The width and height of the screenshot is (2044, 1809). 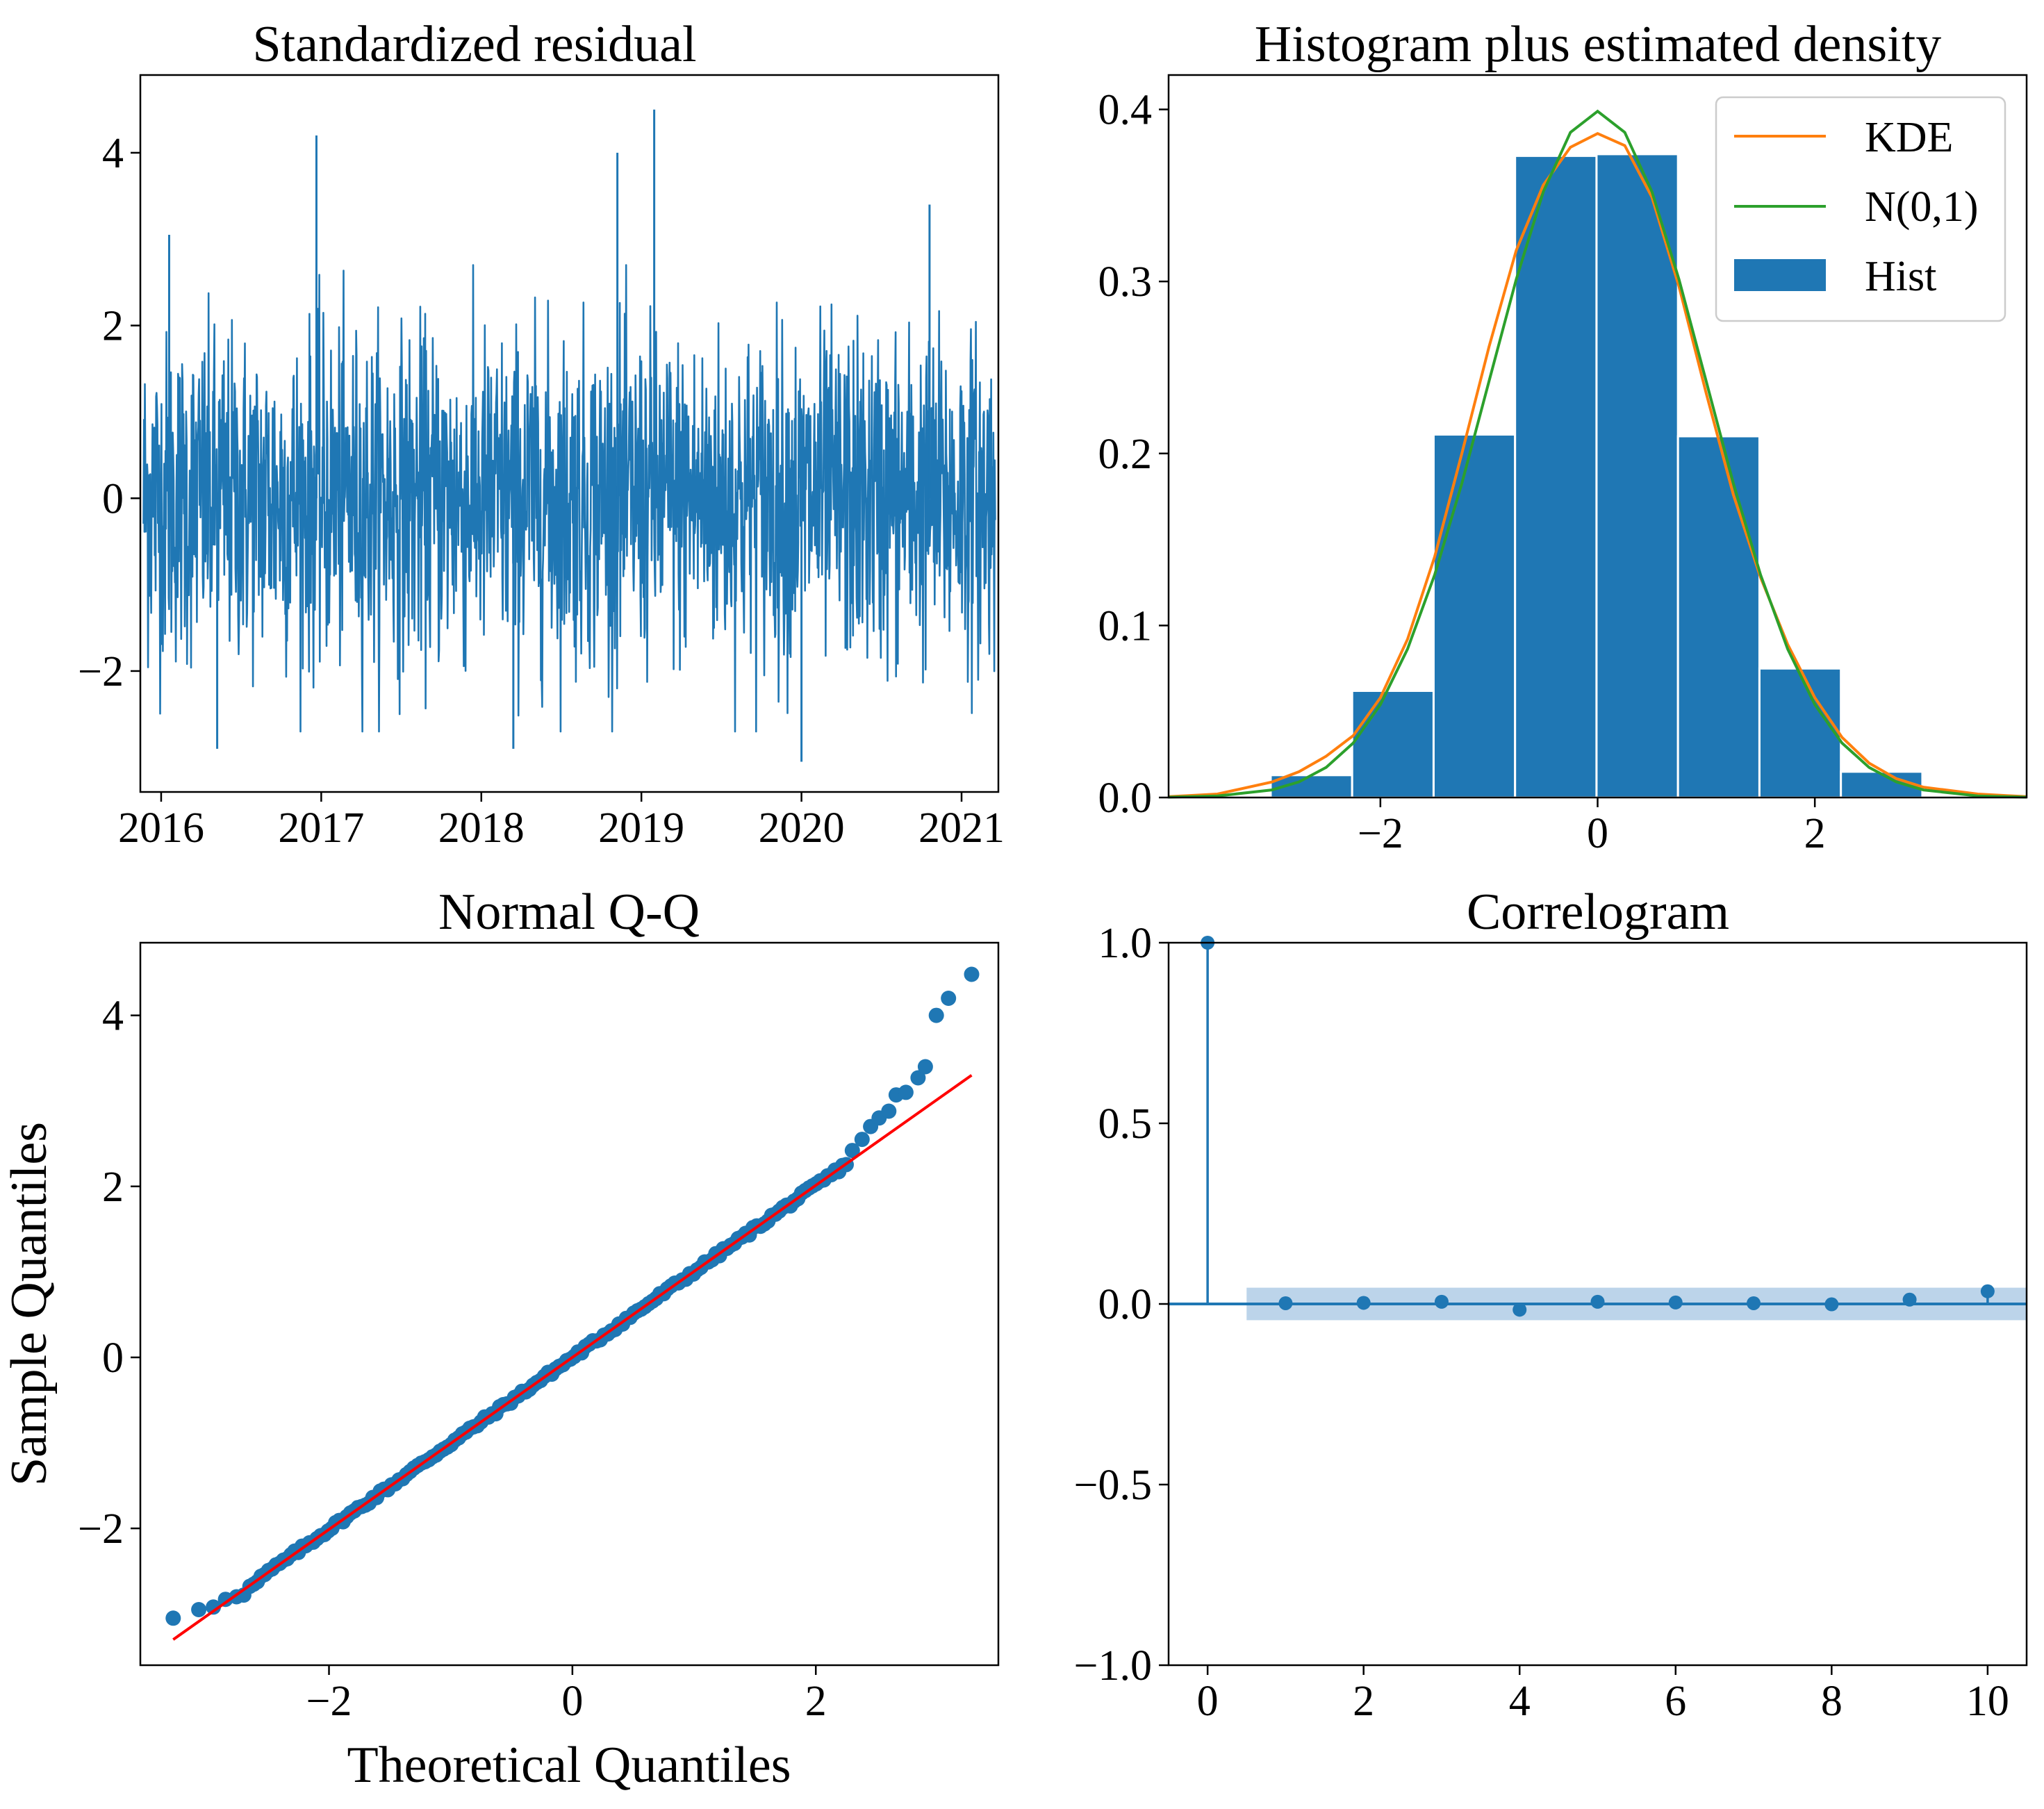 I want to click on residual-spikes, so click(x=549, y=436).